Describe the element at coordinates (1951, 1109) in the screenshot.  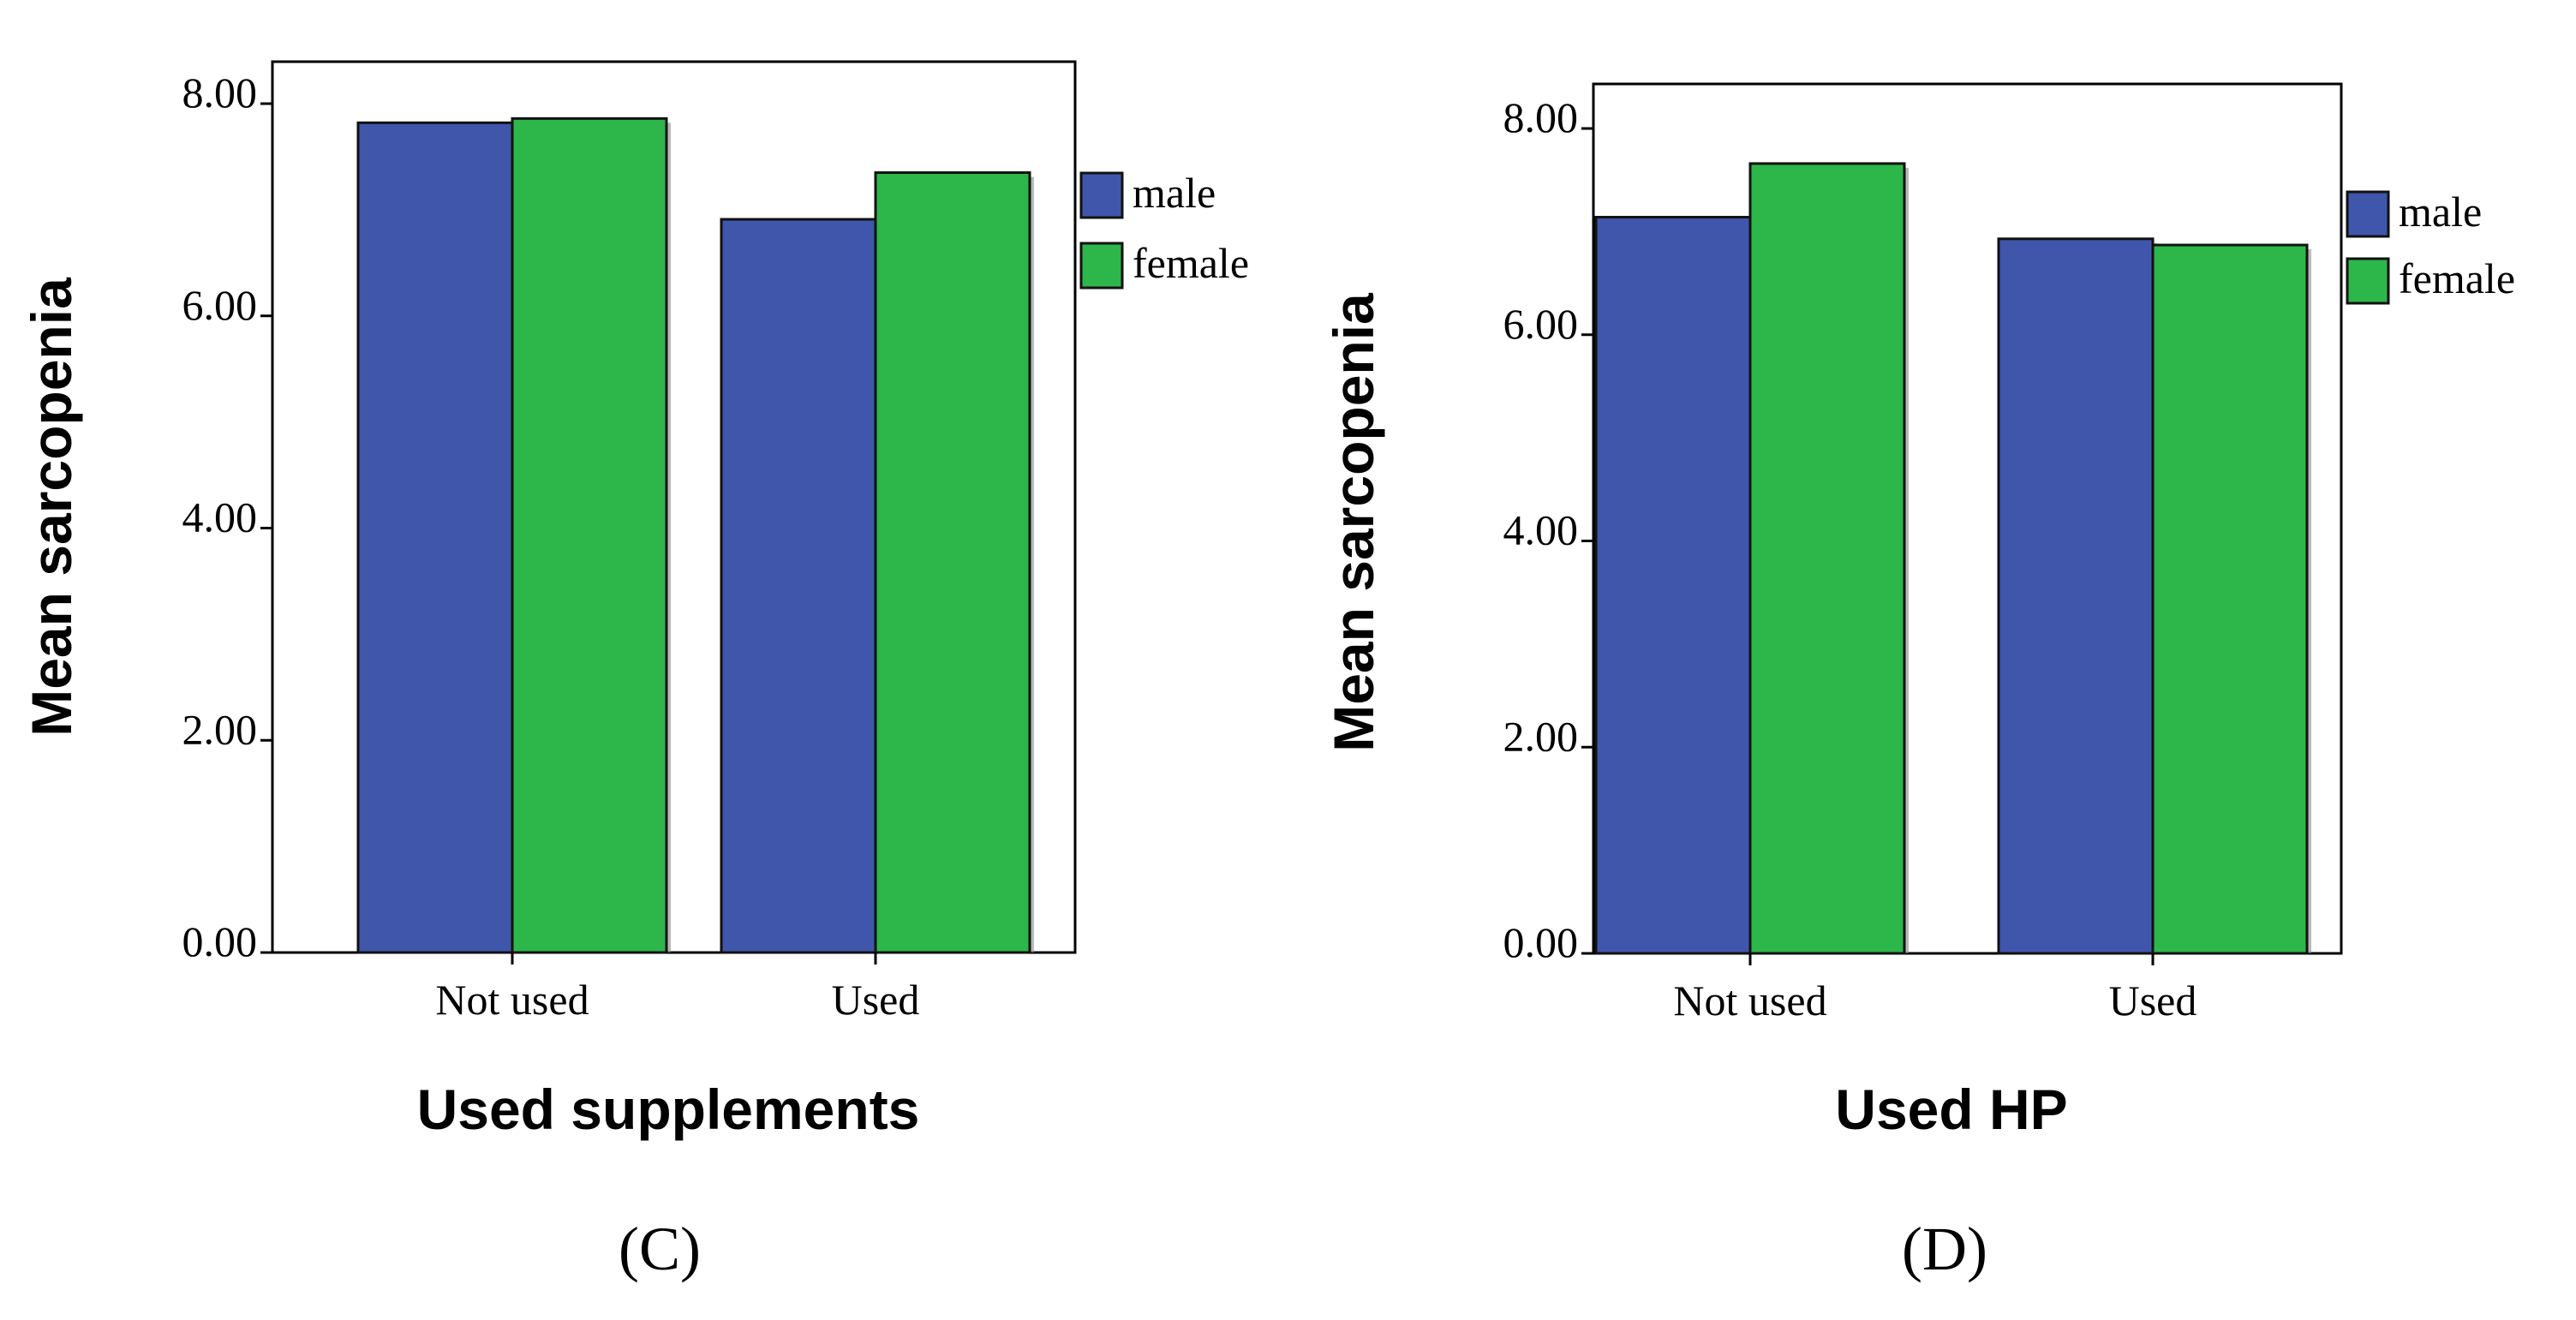
I see `x-axis-title: Used HP` at that location.